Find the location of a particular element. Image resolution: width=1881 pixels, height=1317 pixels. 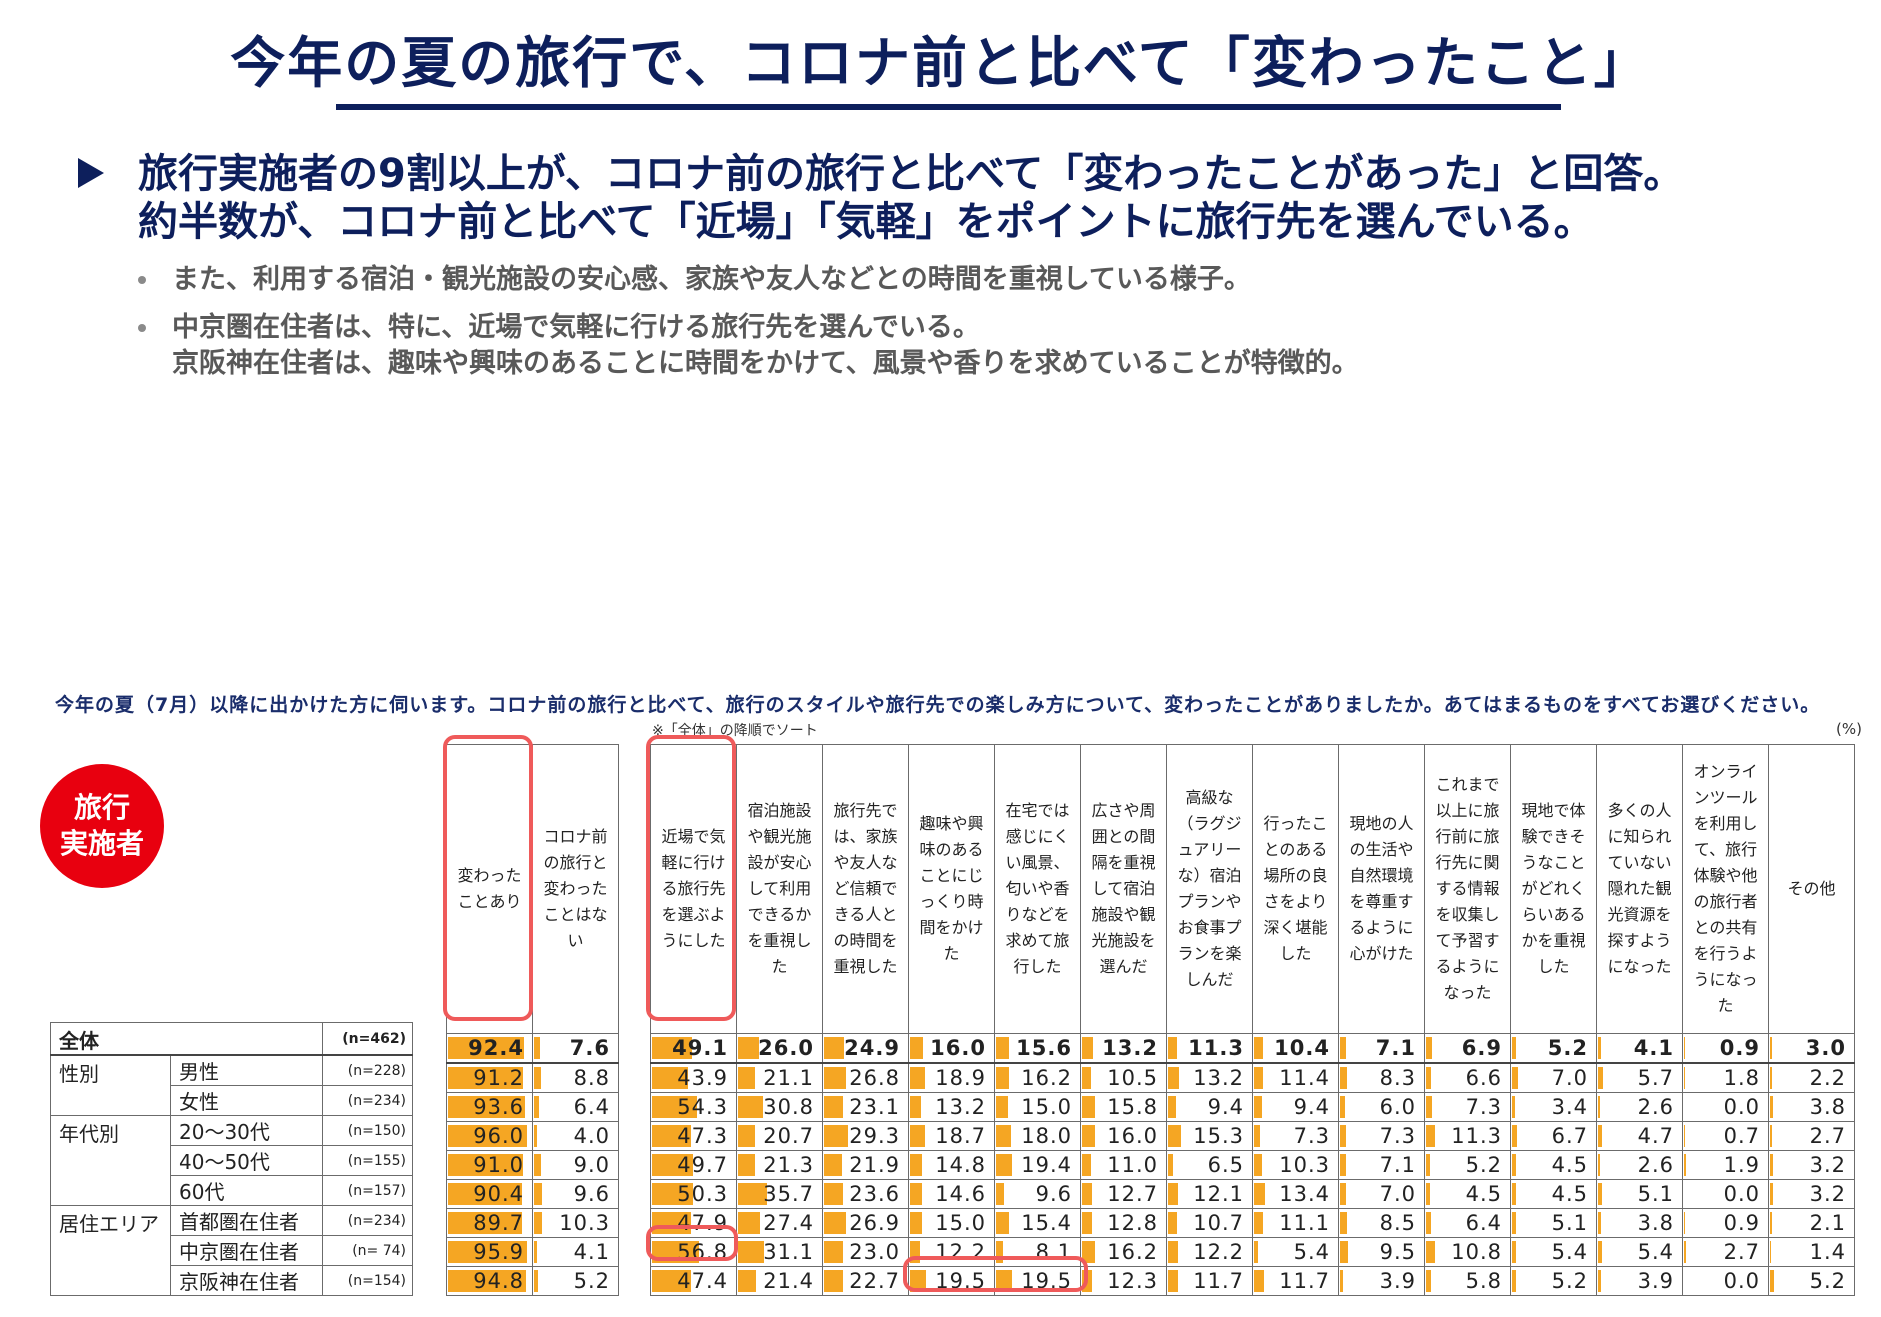

table-row: 92.4 7.6 is located at coordinates (532, 1048).